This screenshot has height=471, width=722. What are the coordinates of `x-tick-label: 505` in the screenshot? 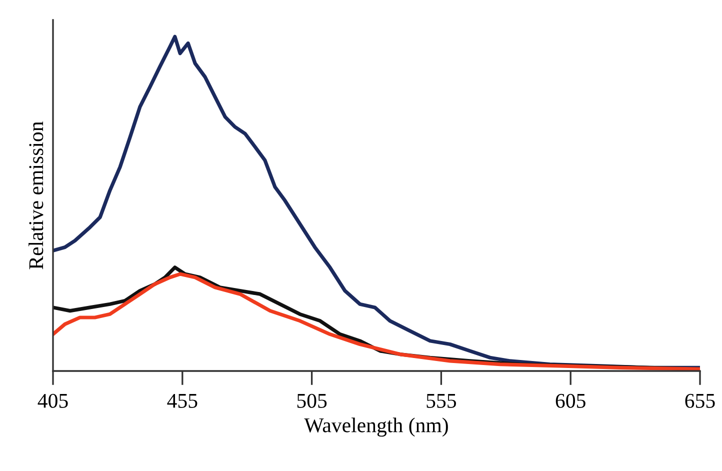 It's located at (312, 401).